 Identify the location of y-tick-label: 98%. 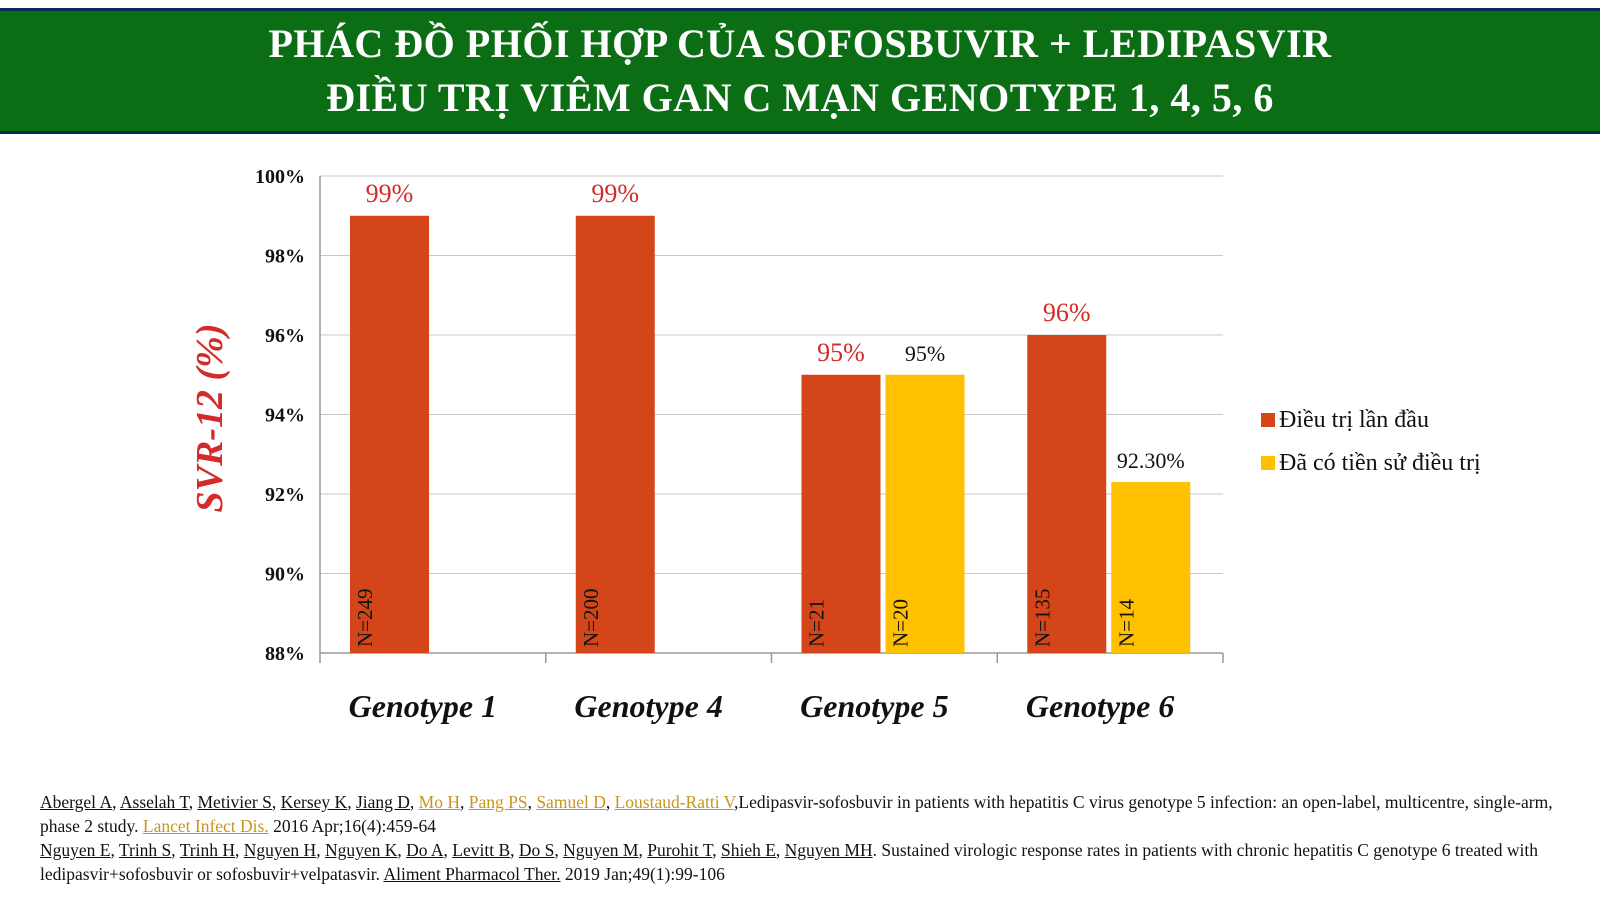
(285, 257).